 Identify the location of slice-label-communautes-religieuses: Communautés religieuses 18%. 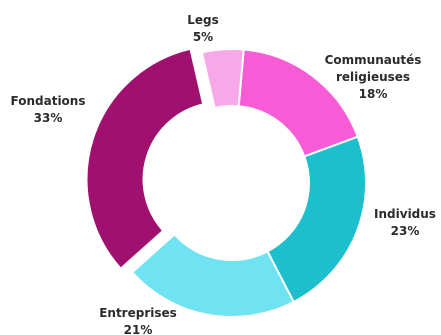
(373, 77).